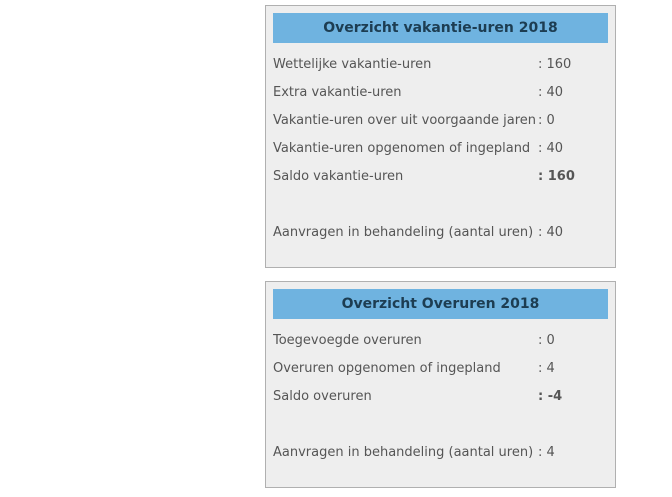  What do you see at coordinates (347, 340) in the screenshot?
I see `row-label: Toegevoegde overuren` at bounding box center [347, 340].